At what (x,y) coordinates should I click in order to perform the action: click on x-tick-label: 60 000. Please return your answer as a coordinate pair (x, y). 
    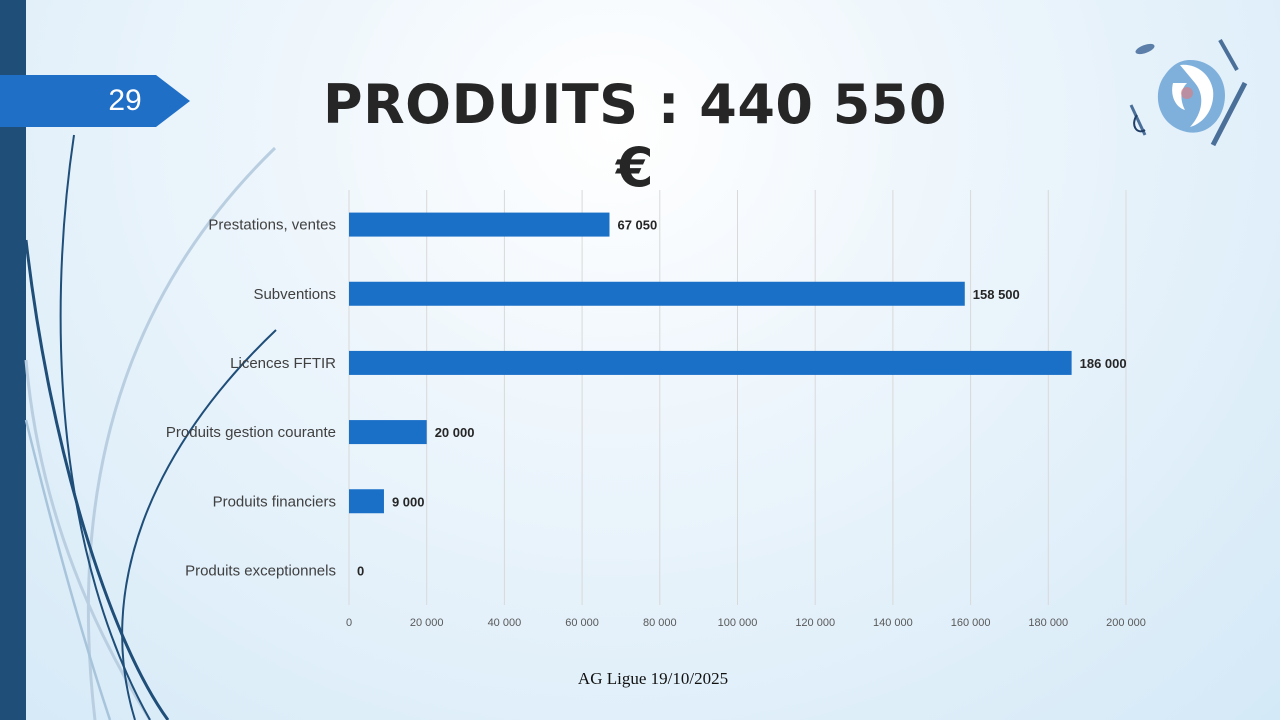
    Looking at the image, I should click on (582, 623).